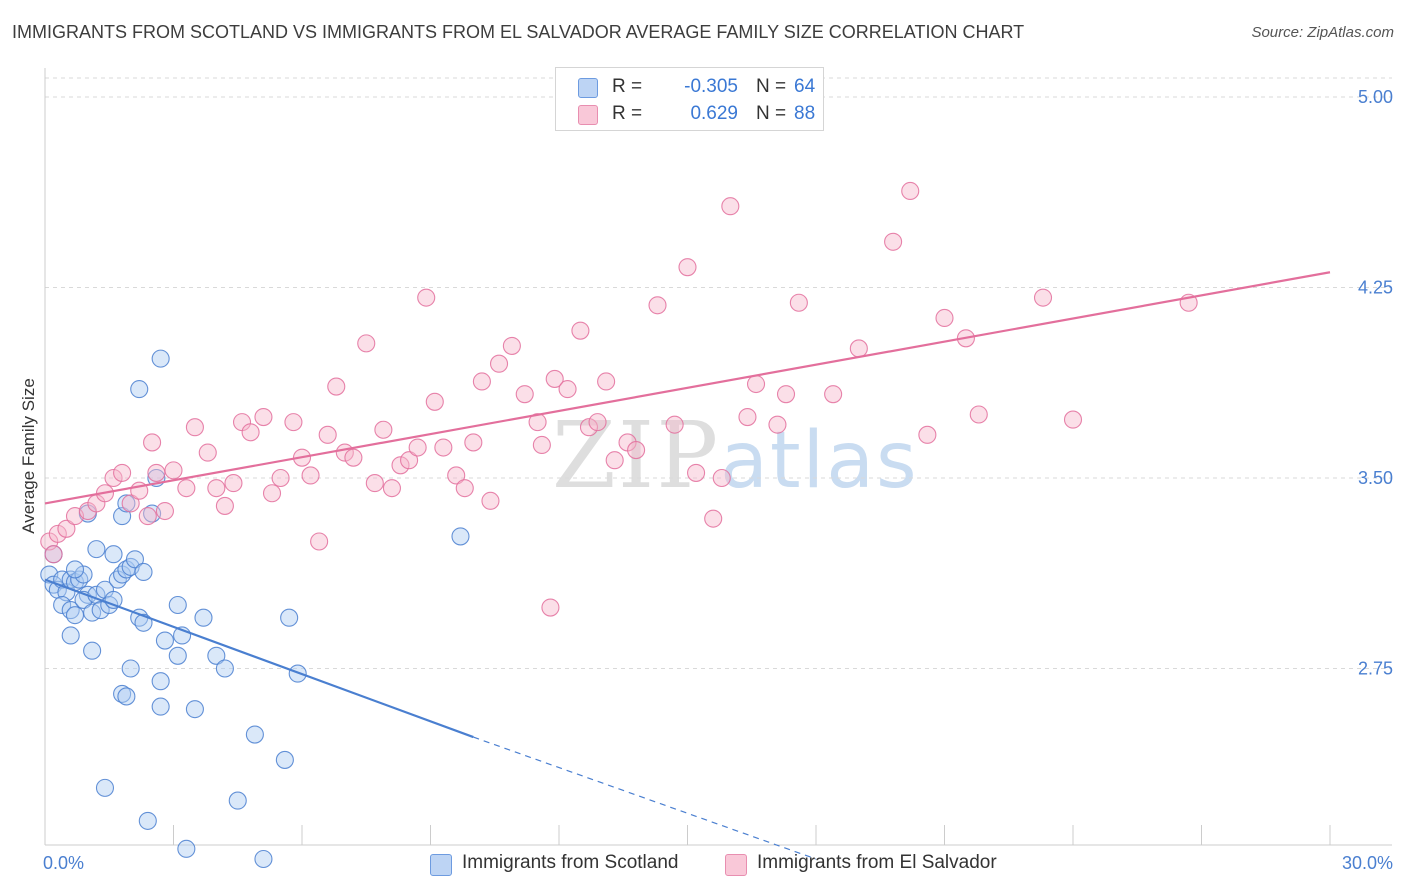 This screenshot has height=892, width=1406. I want to click on watermark-atlas: atlas, so click(819, 461).